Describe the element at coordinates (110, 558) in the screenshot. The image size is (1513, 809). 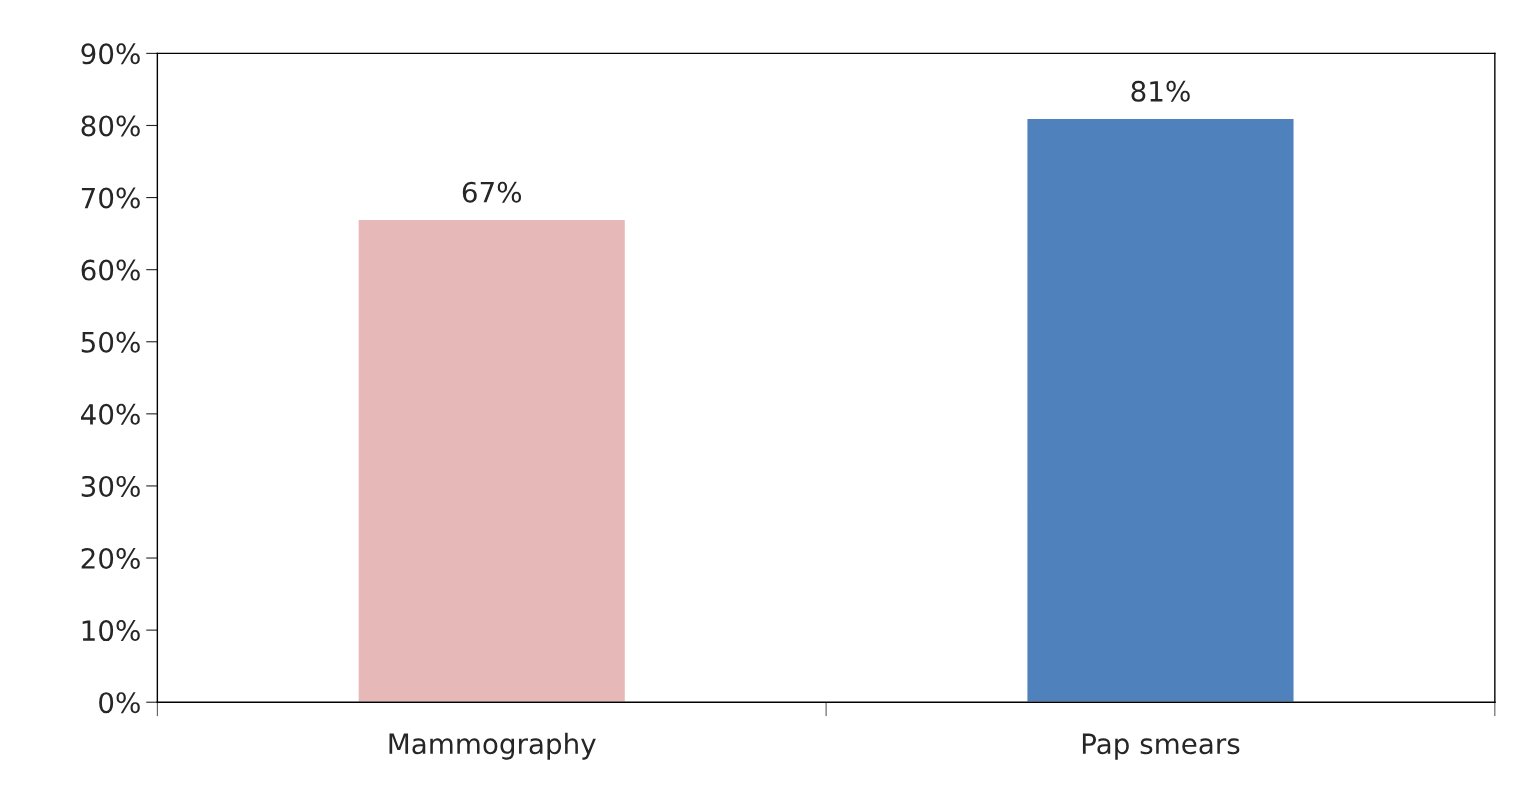
I see `y-tick-label: 20%` at that location.